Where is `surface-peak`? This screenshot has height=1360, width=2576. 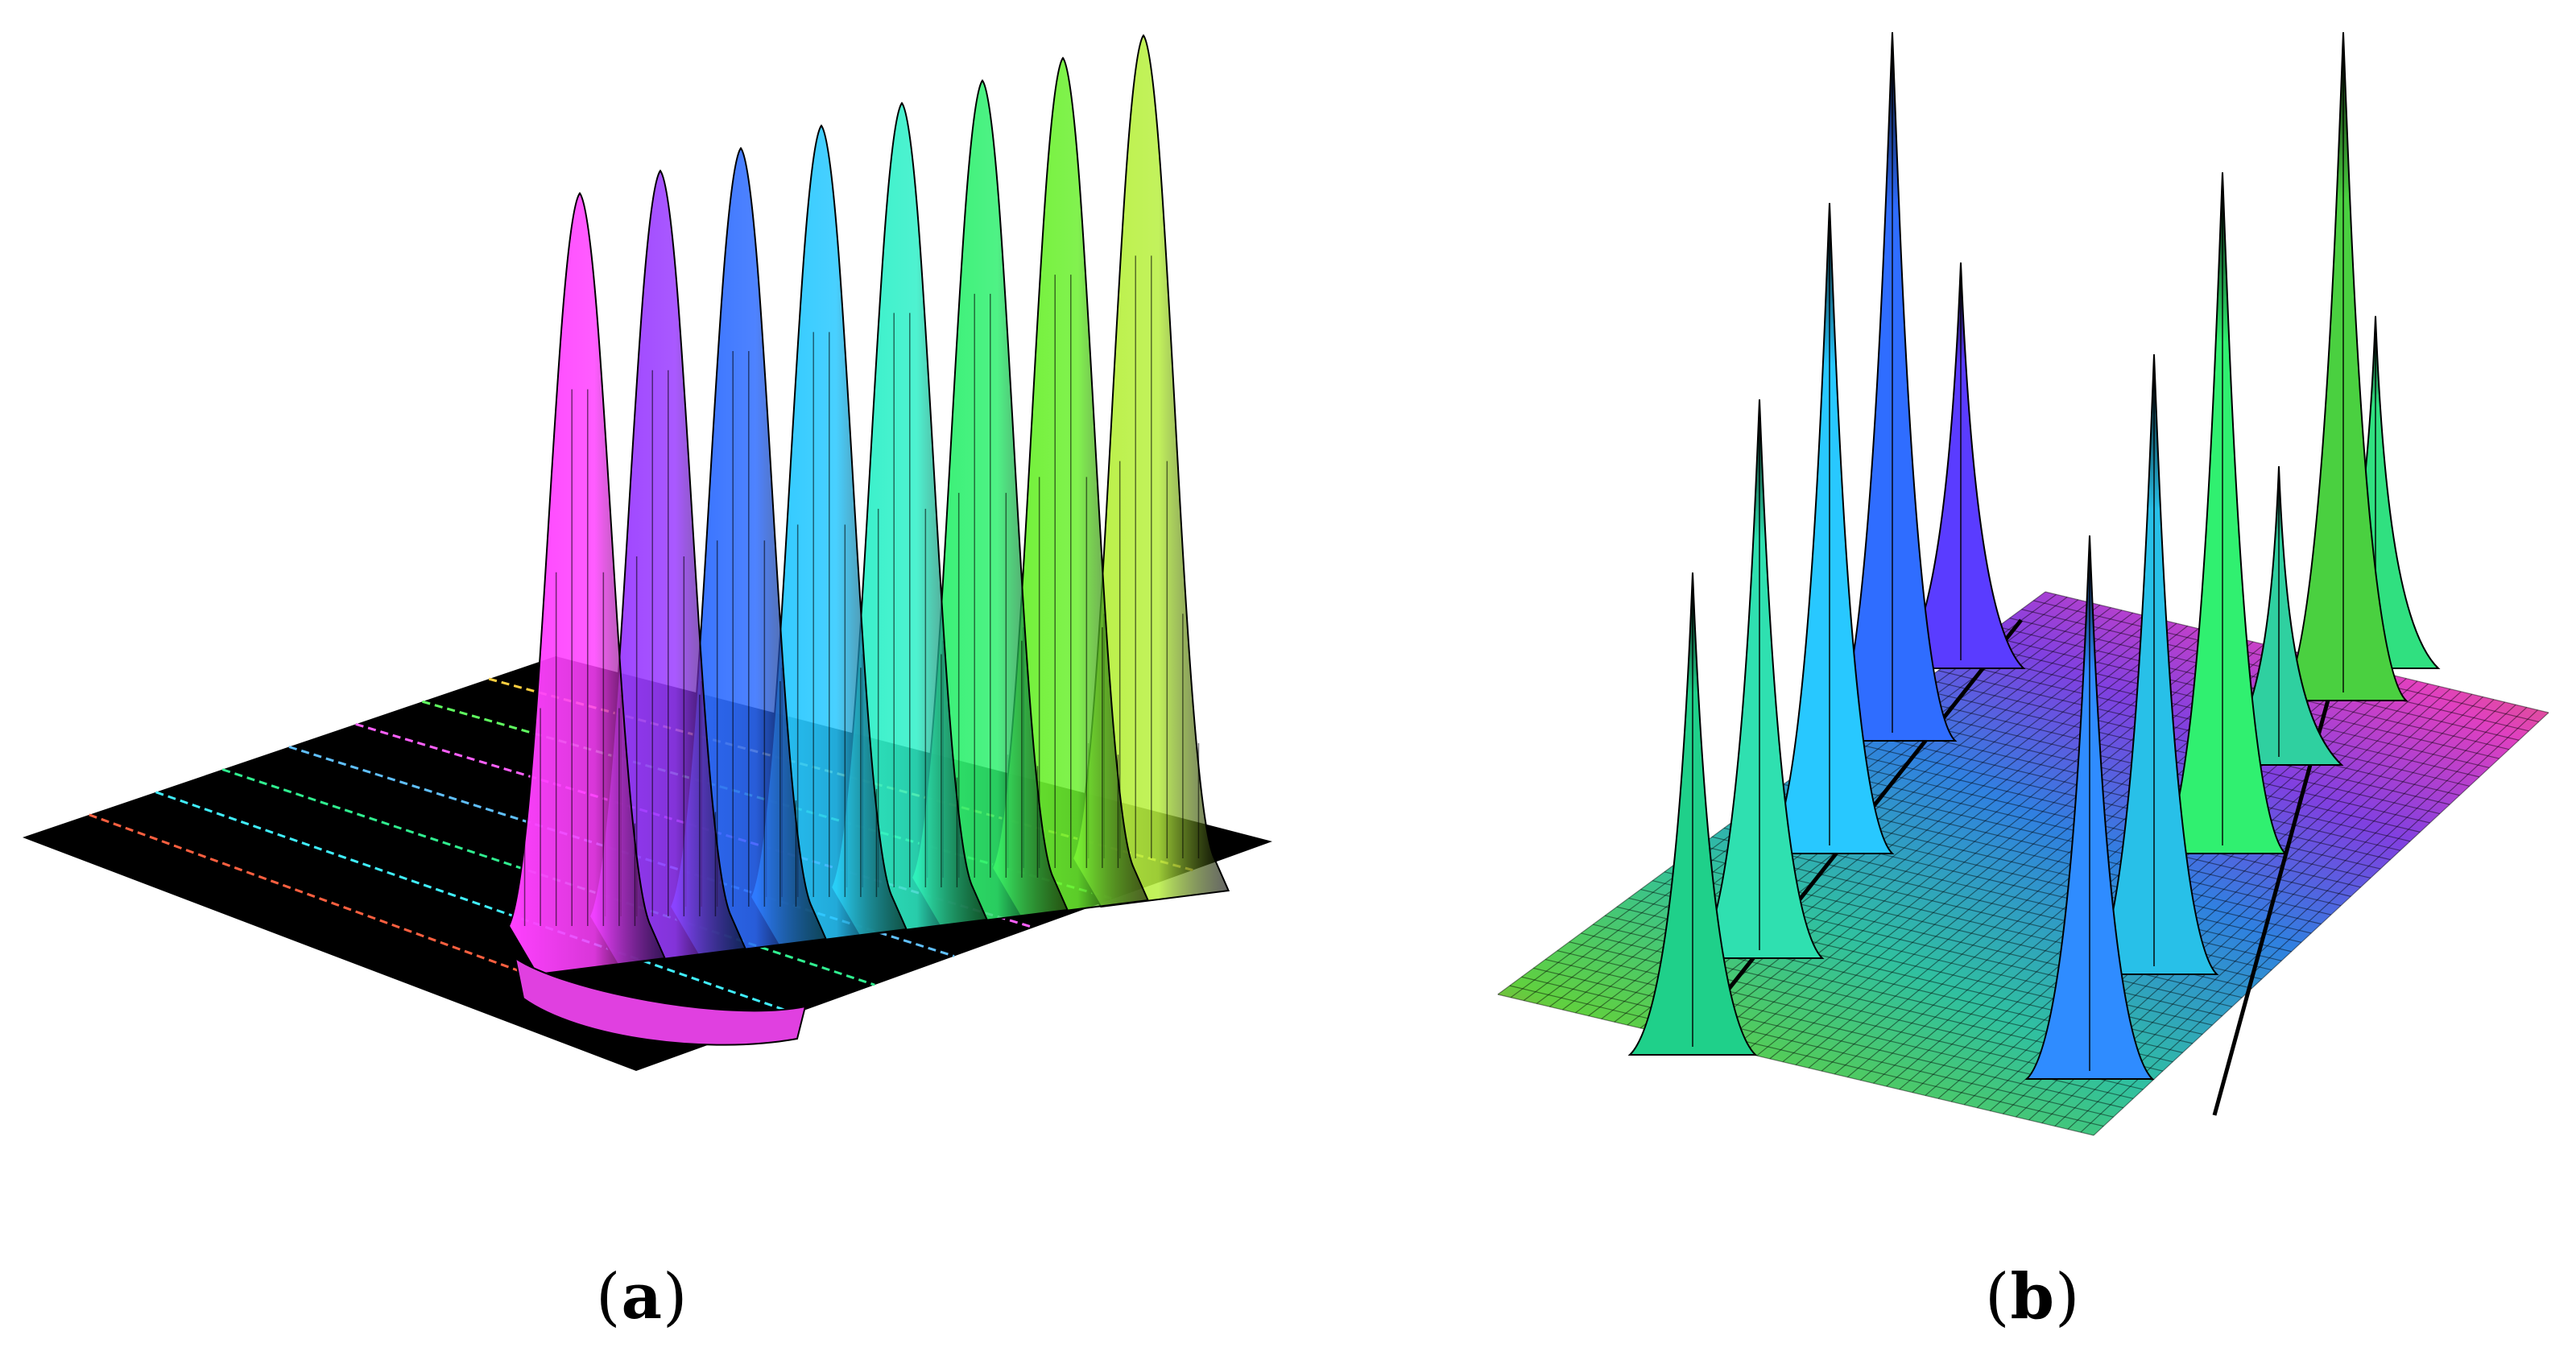
surface-peak is located at coordinates (587, 584).